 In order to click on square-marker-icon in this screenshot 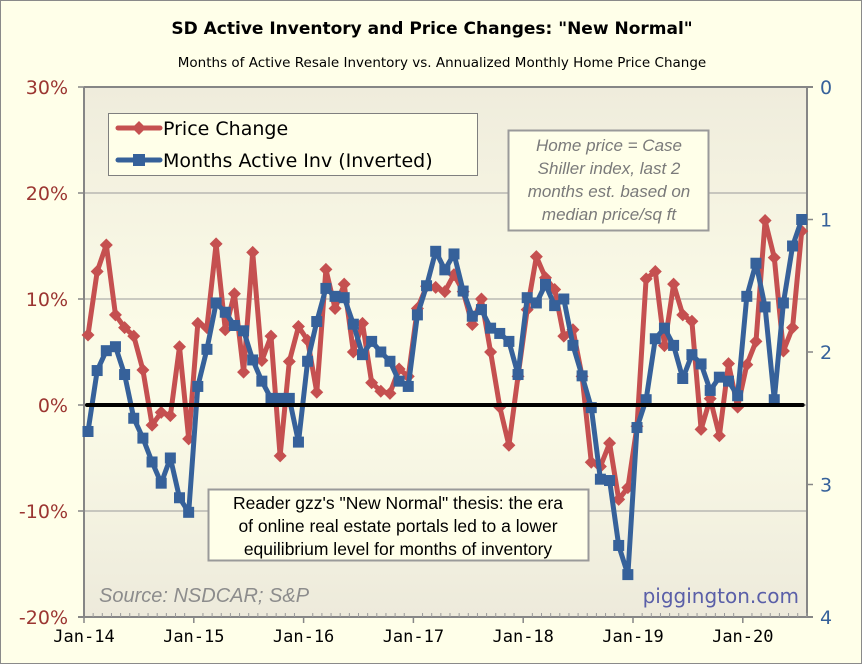, I will do `click(139, 160)`.